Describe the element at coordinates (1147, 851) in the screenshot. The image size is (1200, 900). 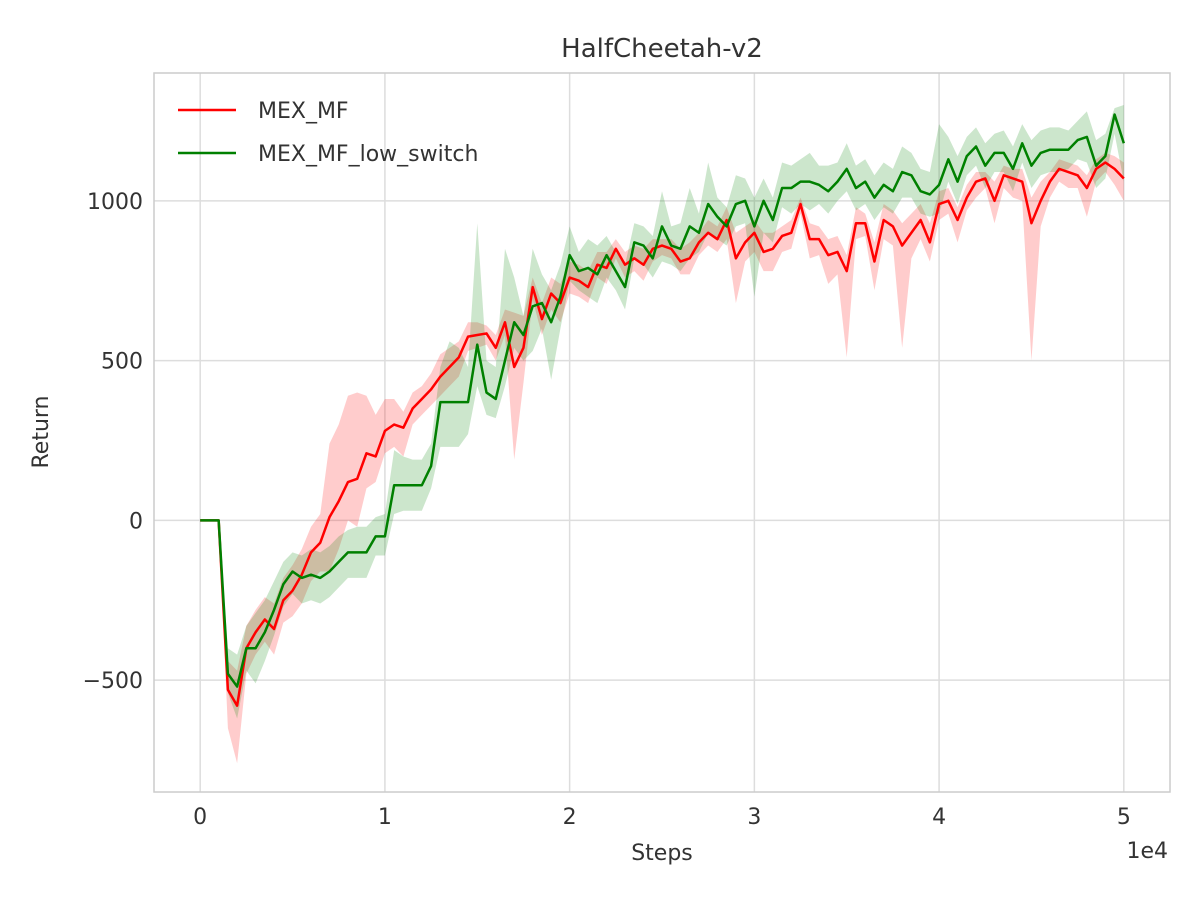
I see `x-offset-label: 1e4` at that location.